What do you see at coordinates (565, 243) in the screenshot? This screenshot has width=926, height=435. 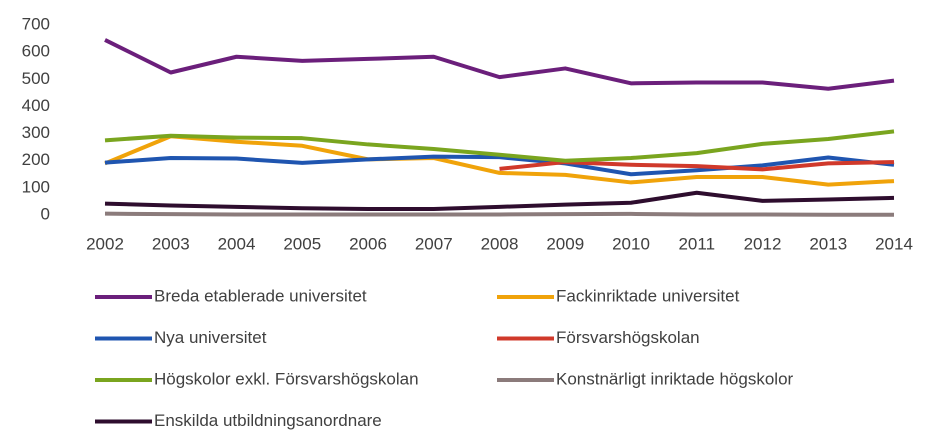 I see `x-tick-label: 2009` at bounding box center [565, 243].